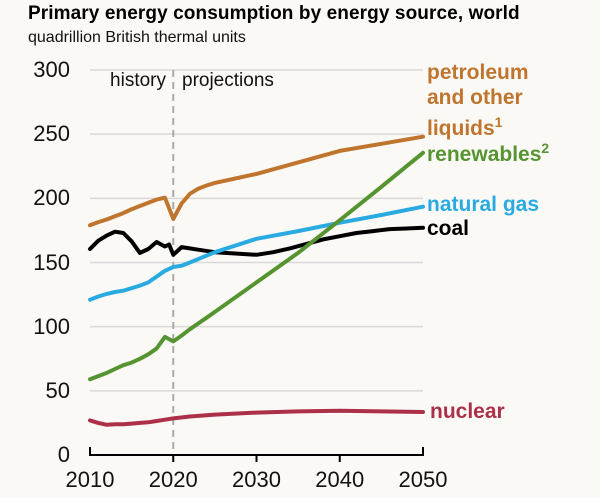 Image resolution: width=600 pixels, height=498 pixels. Describe the element at coordinates (137, 37) in the screenshot. I see `chart-units-subtitle: quadrillion British thermal units` at that location.